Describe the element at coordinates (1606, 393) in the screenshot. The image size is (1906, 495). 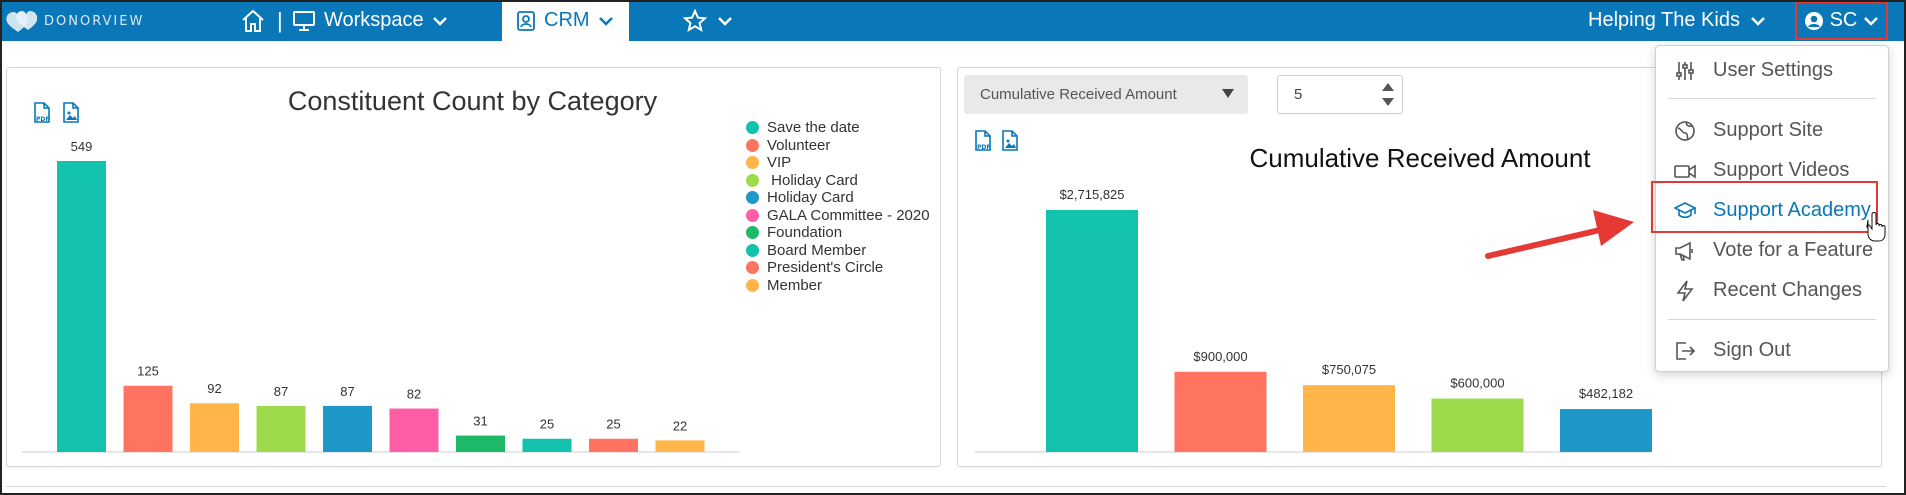
I see `bar-value-label: $482,182` at that location.